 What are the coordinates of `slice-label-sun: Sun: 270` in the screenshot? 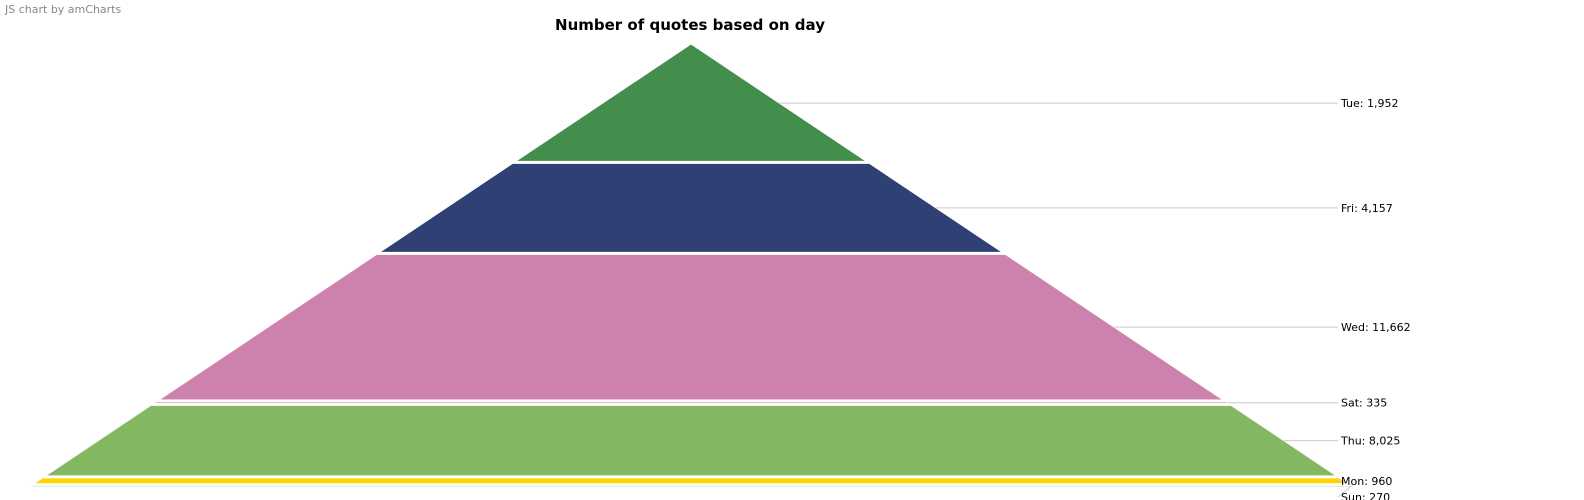 It's located at (1365, 495).